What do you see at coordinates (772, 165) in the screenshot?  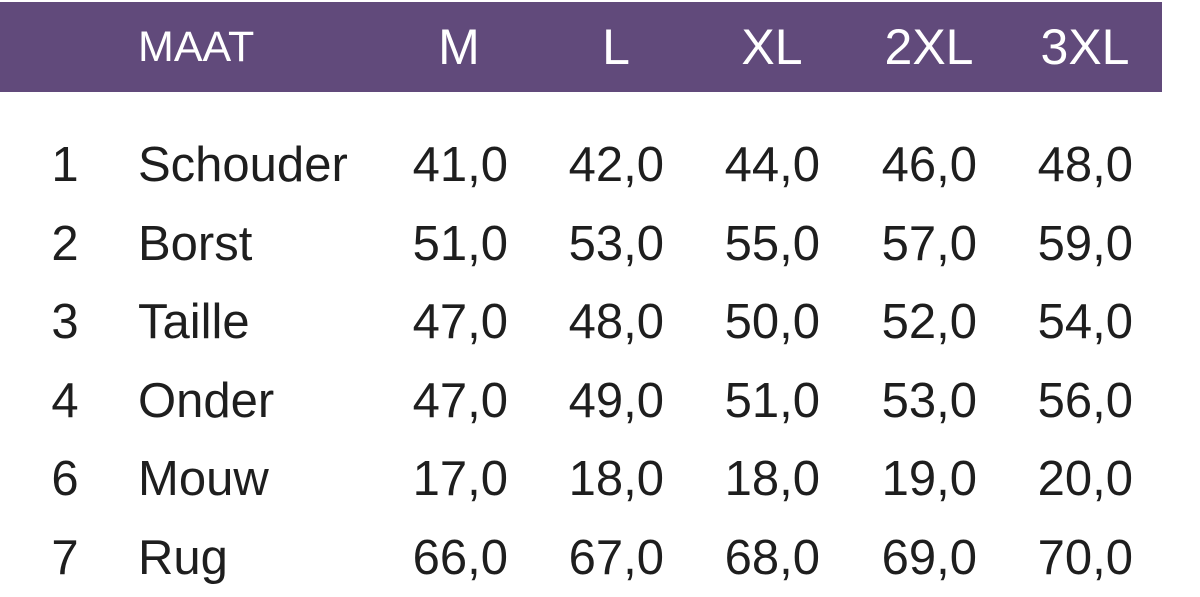 I see `cell-value: 44,0` at bounding box center [772, 165].